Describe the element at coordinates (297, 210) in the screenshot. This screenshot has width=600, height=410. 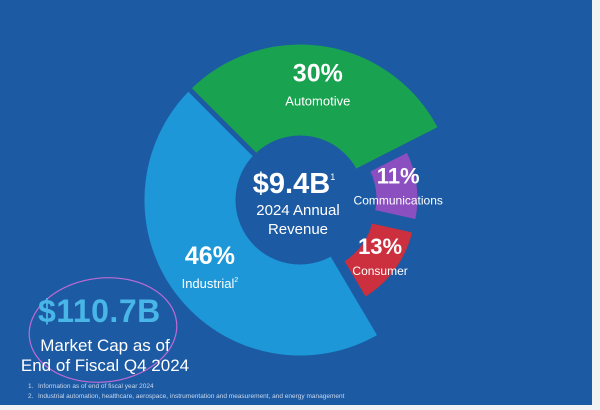
I see `center-label-line1: 2024 Annual` at that location.